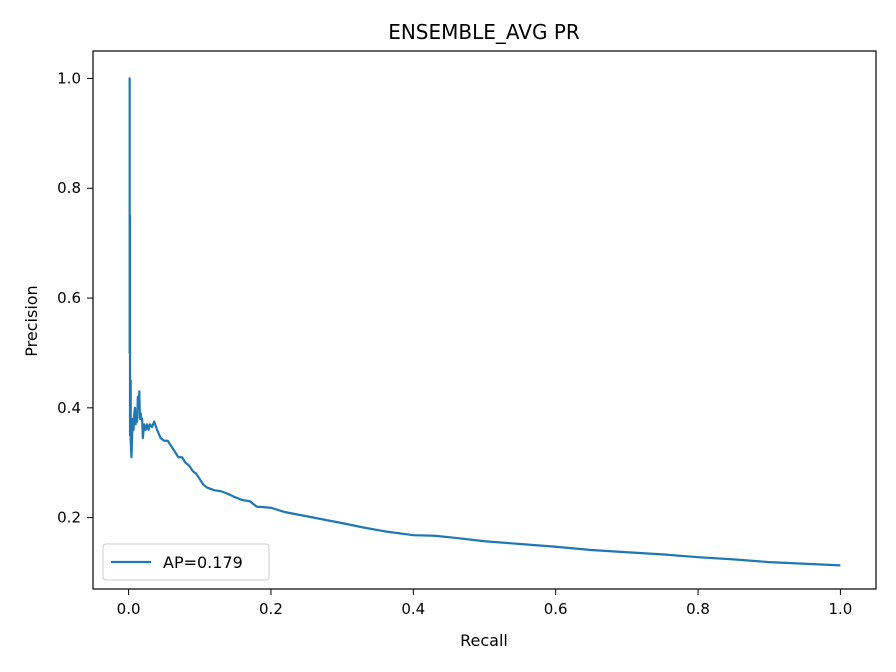 The height and width of the screenshot is (672, 896). Describe the element at coordinates (69, 518) in the screenshot. I see `y-tick-label: 0.2` at that location.